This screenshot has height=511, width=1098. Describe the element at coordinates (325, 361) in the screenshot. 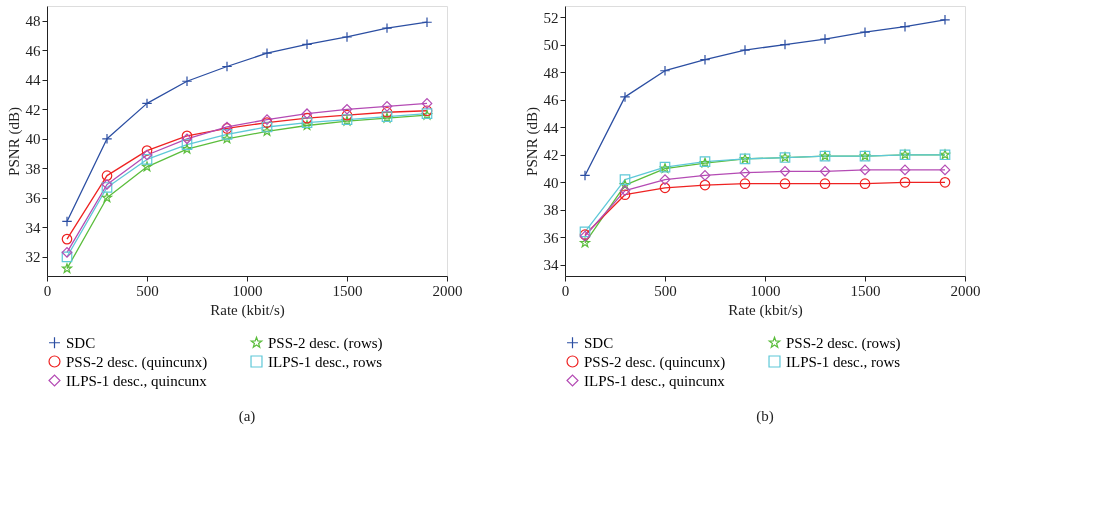

I see `legend-label: ILPS-1 desc., rows` at that location.